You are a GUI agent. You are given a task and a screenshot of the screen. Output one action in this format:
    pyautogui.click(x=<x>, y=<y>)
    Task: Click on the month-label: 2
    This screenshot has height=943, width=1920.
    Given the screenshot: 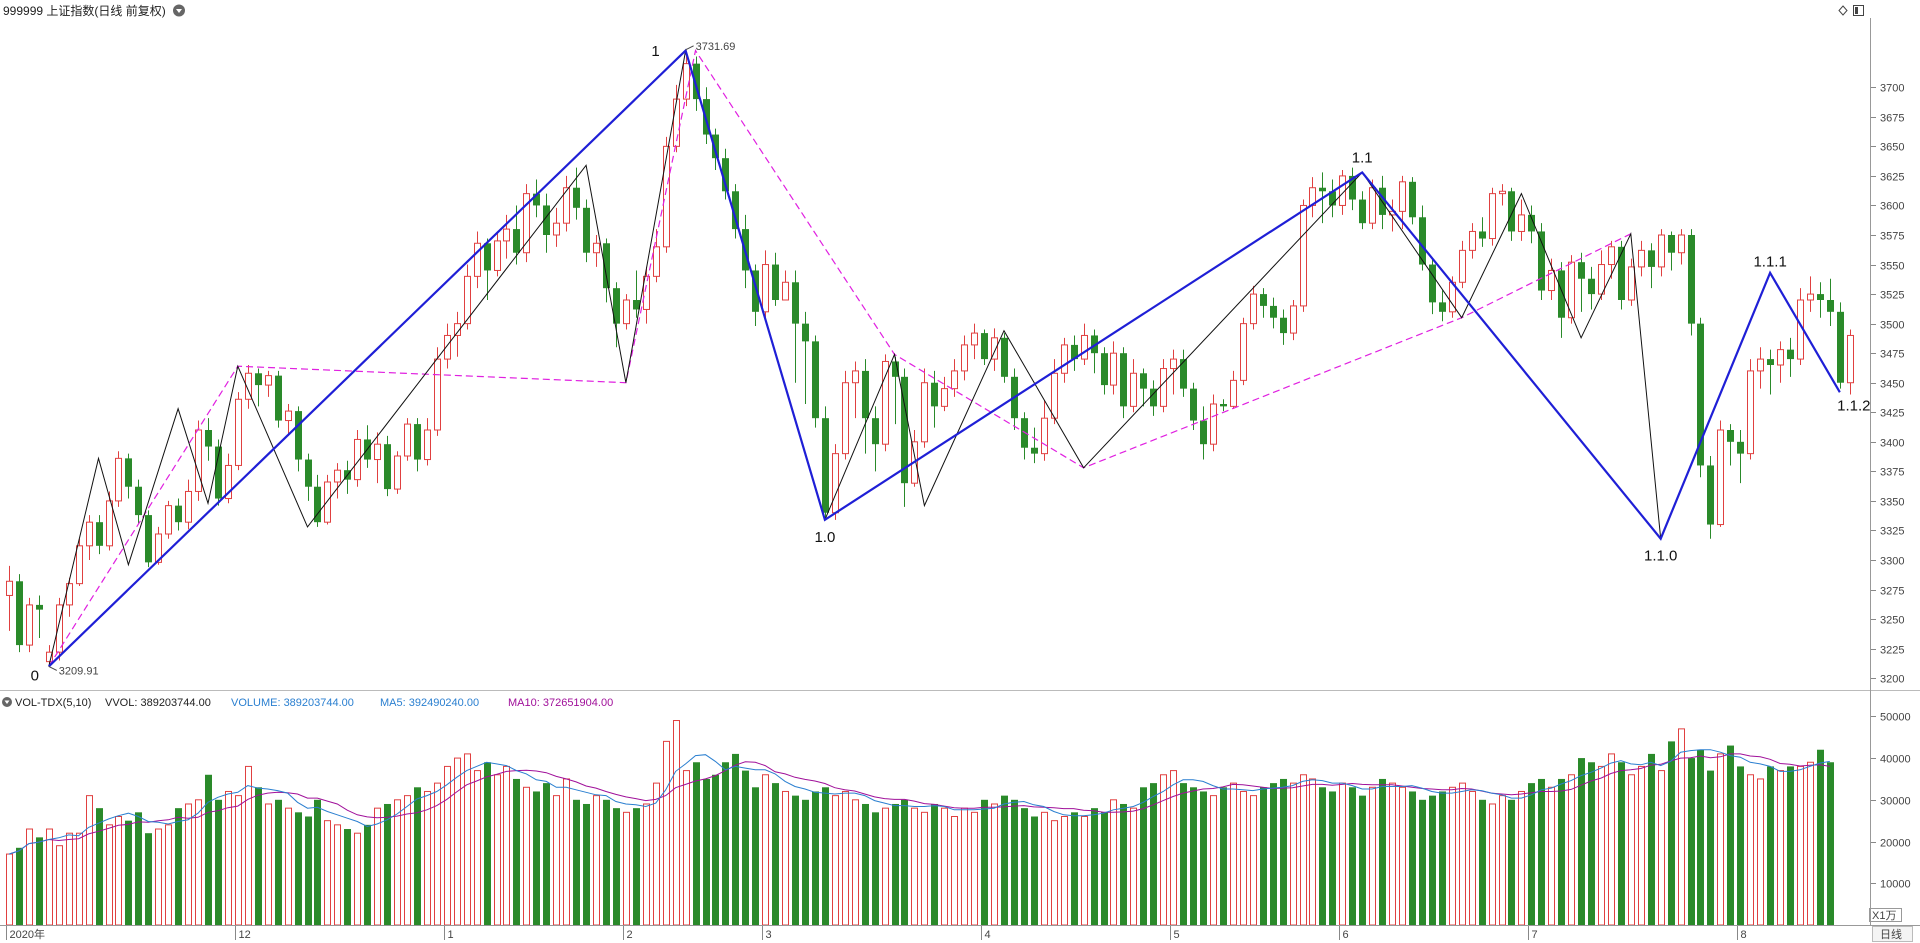 What is the action you would take?
    pyautogui.click(x=630, y=935)
    